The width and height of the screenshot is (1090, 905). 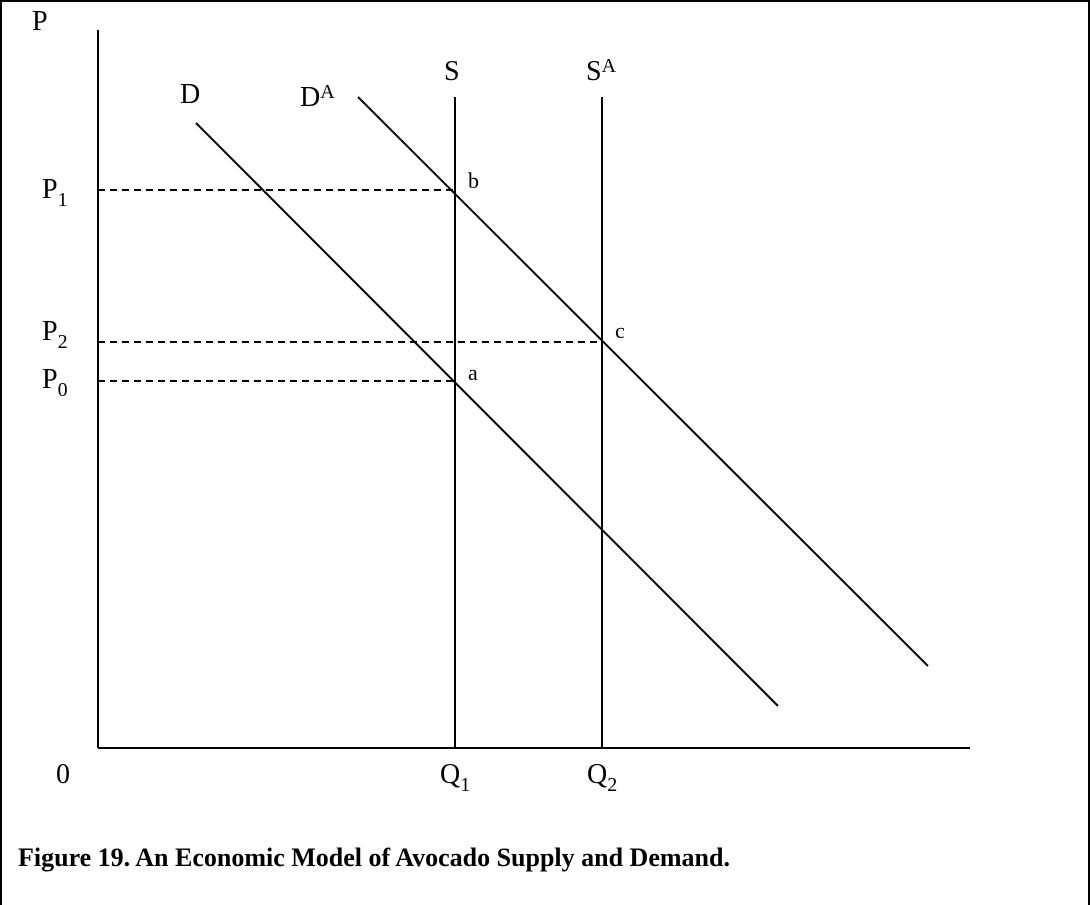 What do you see at coordinates (452, 71) in the screenshot?
I see `curve-label: S` at bounding box center [452, 71].